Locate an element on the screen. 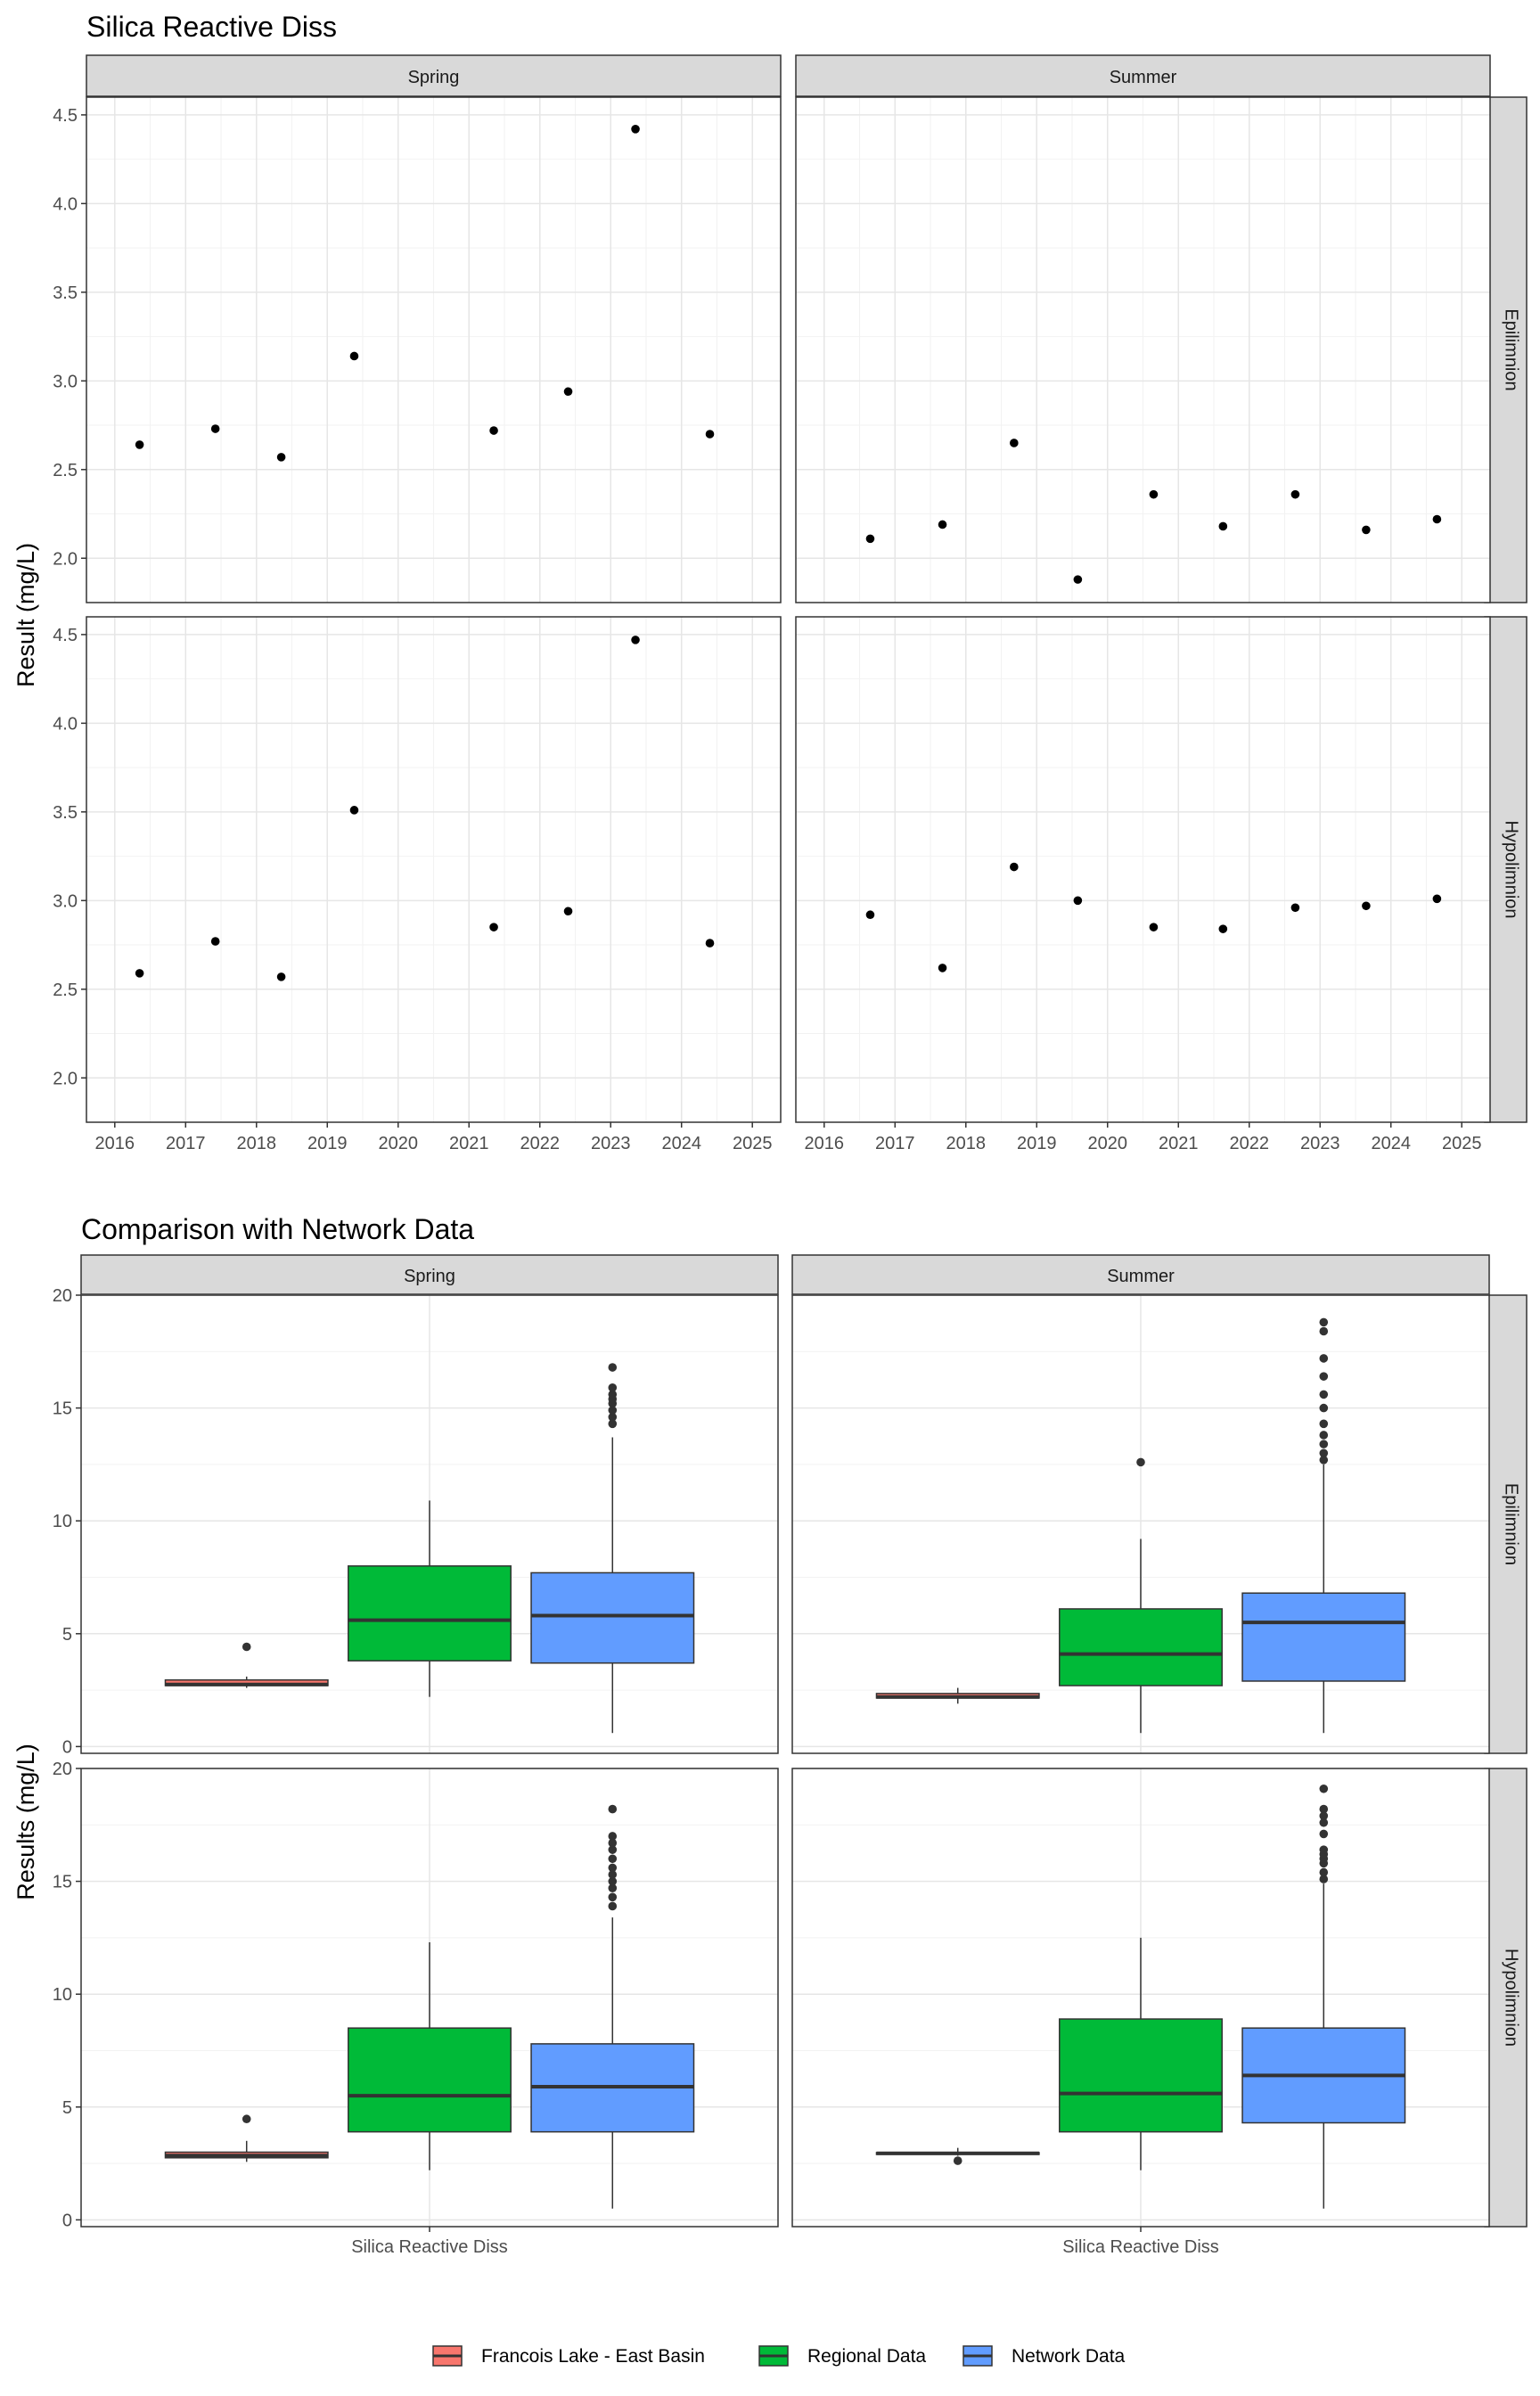 The height and width of the screenshot is (2396, 1540). scatter-panel-spring-epilimnion: 2.0 2.5 3.0 3.5 4.0 4.5 is located at coordinates (417, 349).